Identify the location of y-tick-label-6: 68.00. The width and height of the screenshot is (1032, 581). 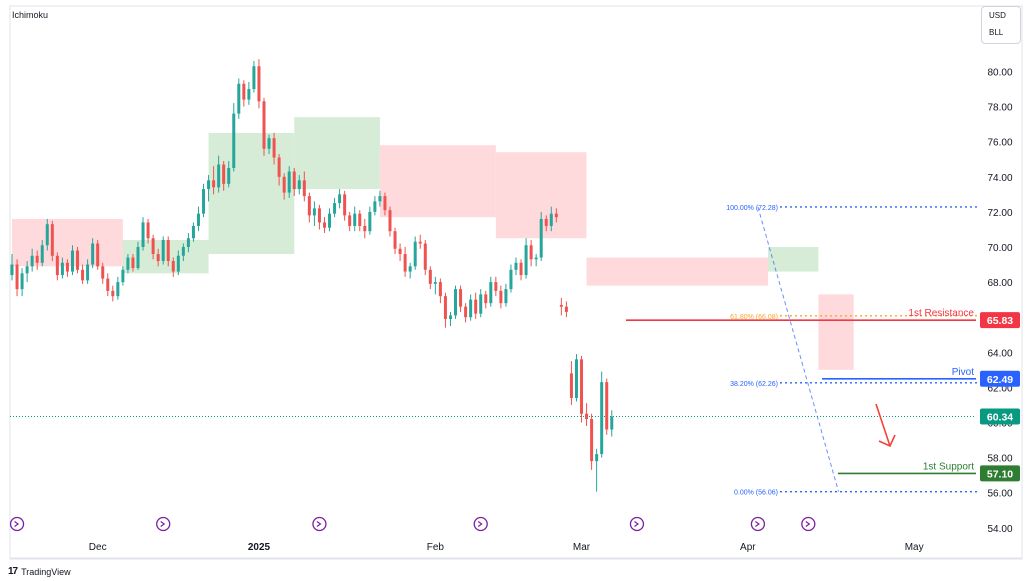
(999, 283).